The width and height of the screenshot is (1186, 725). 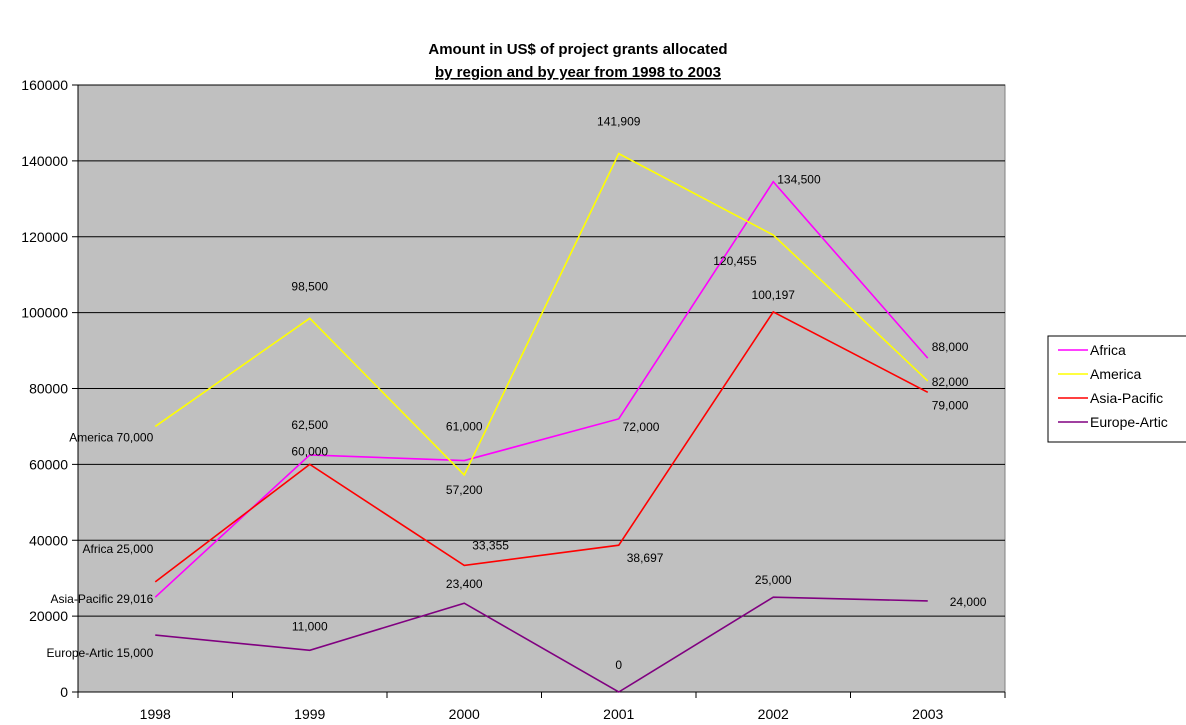 What do you see at coordinates (309, 451) in the screenshot?
I see `data-label: 60,000` at bounding box center [309, 451].